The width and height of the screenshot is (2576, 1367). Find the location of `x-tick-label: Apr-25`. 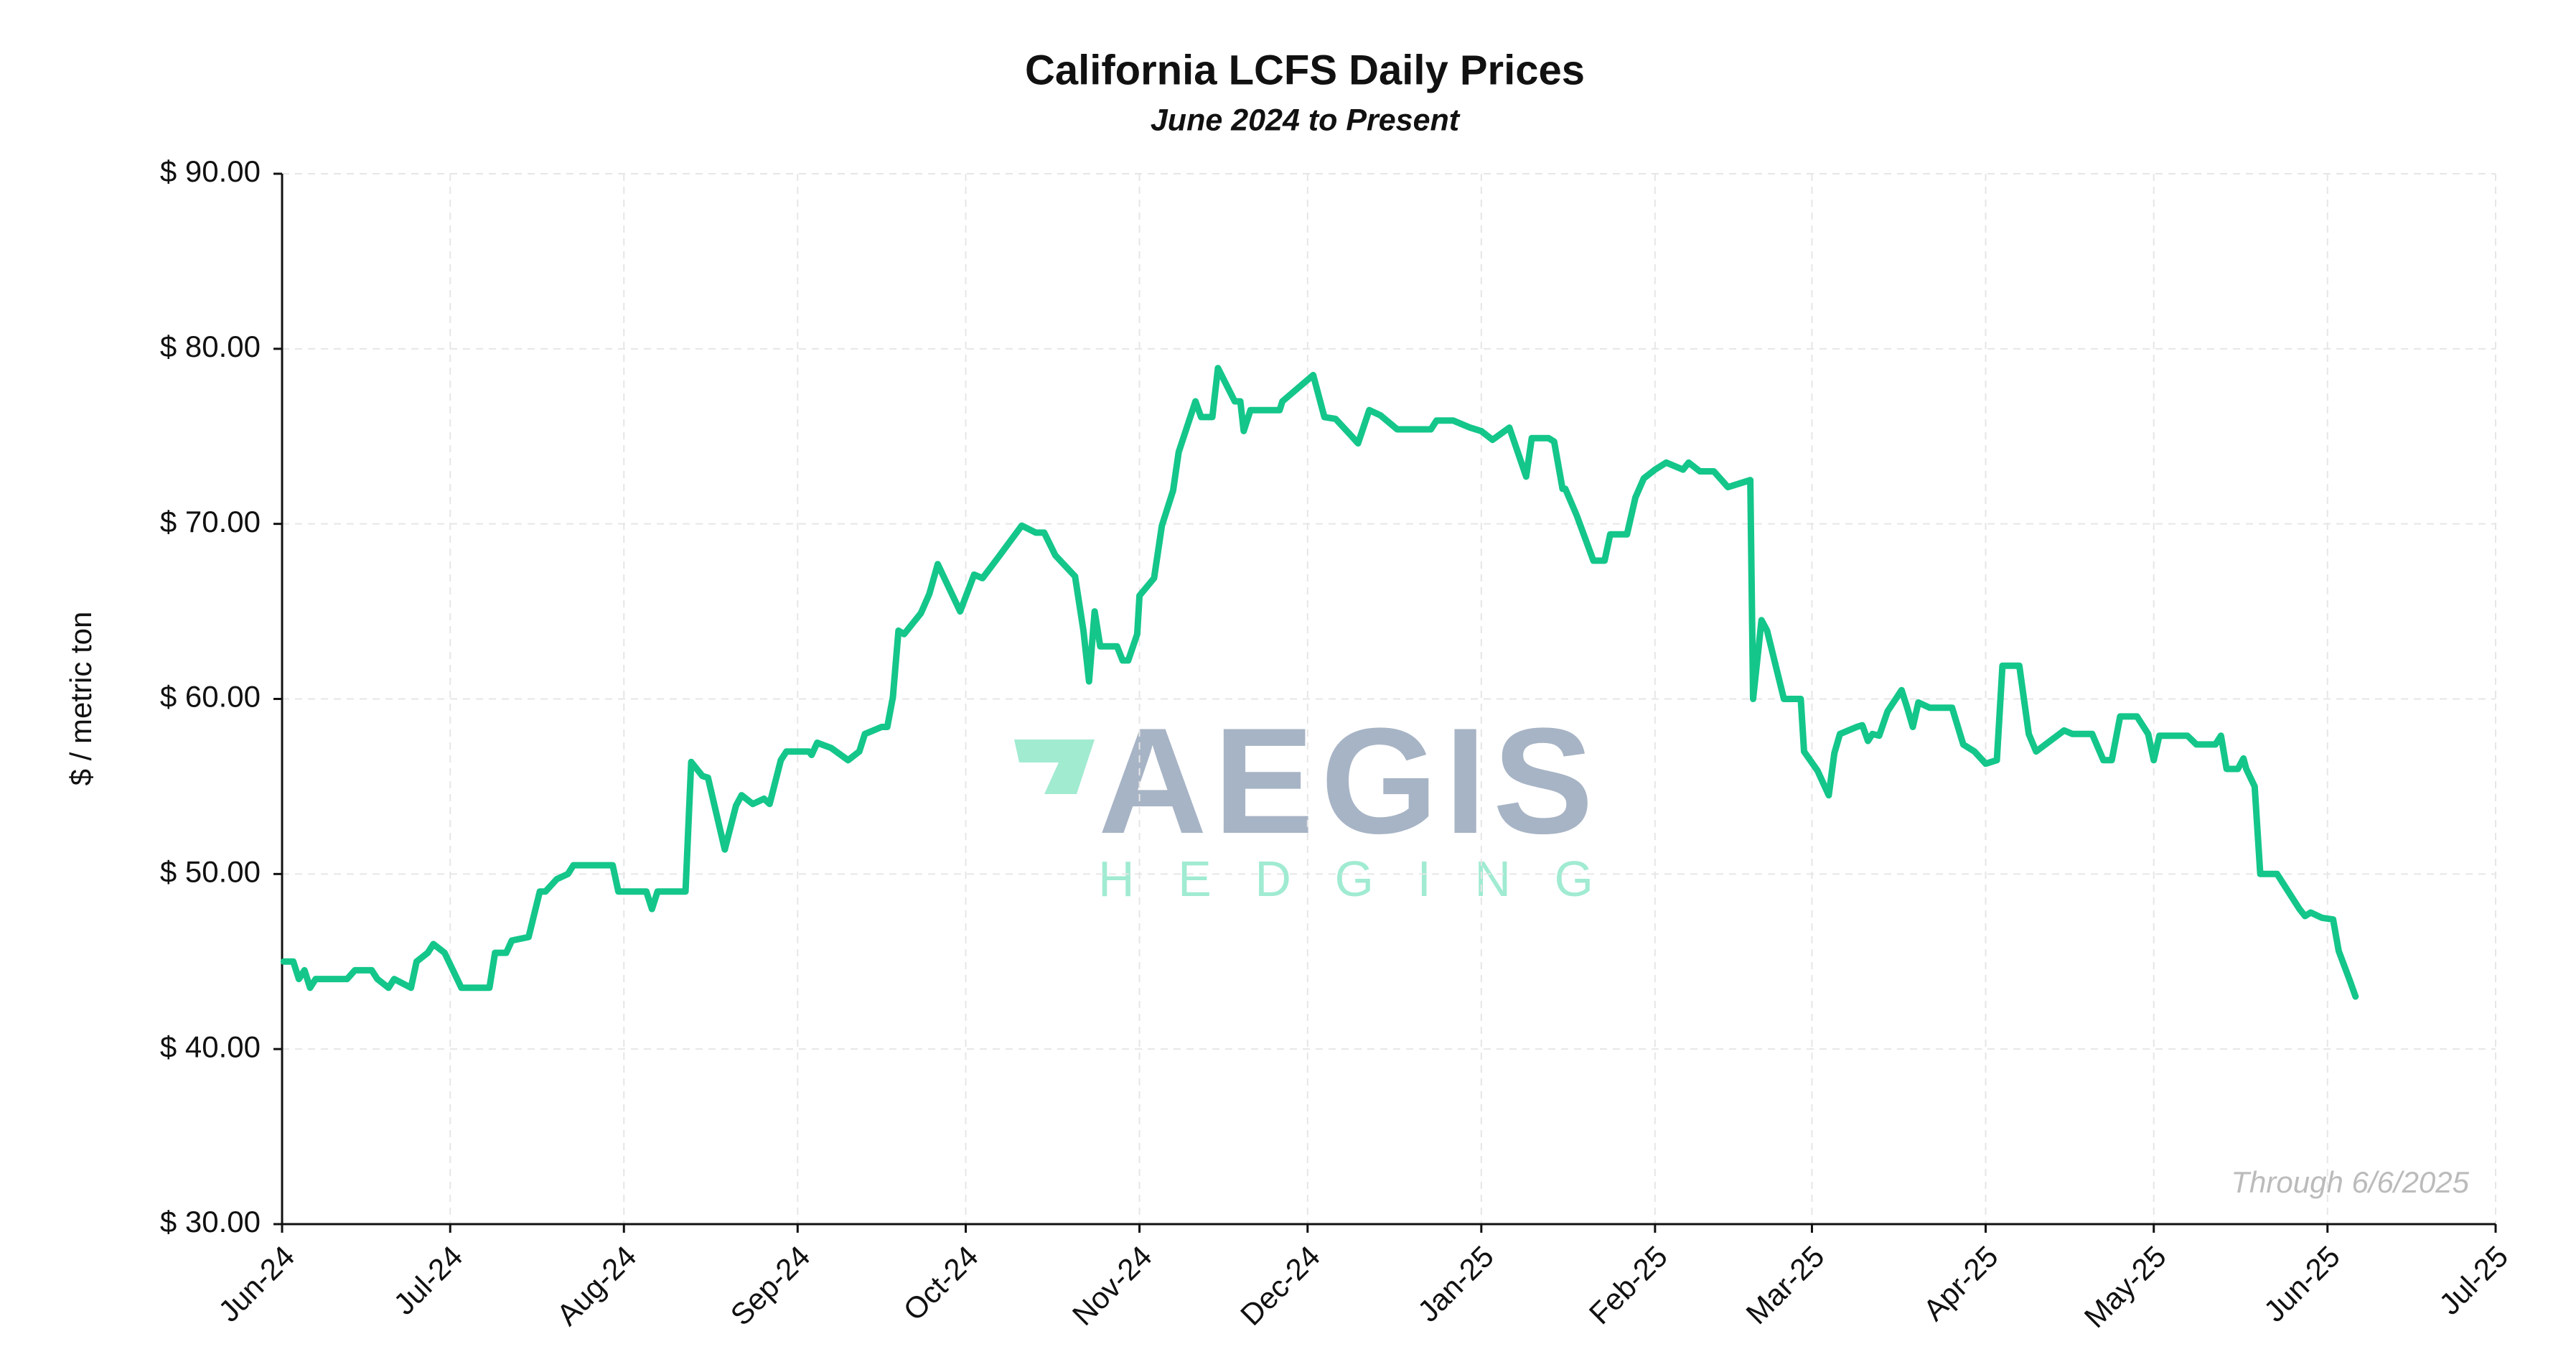

x-tick-label: Apr-25 is located at coordinates (1960, 1283).